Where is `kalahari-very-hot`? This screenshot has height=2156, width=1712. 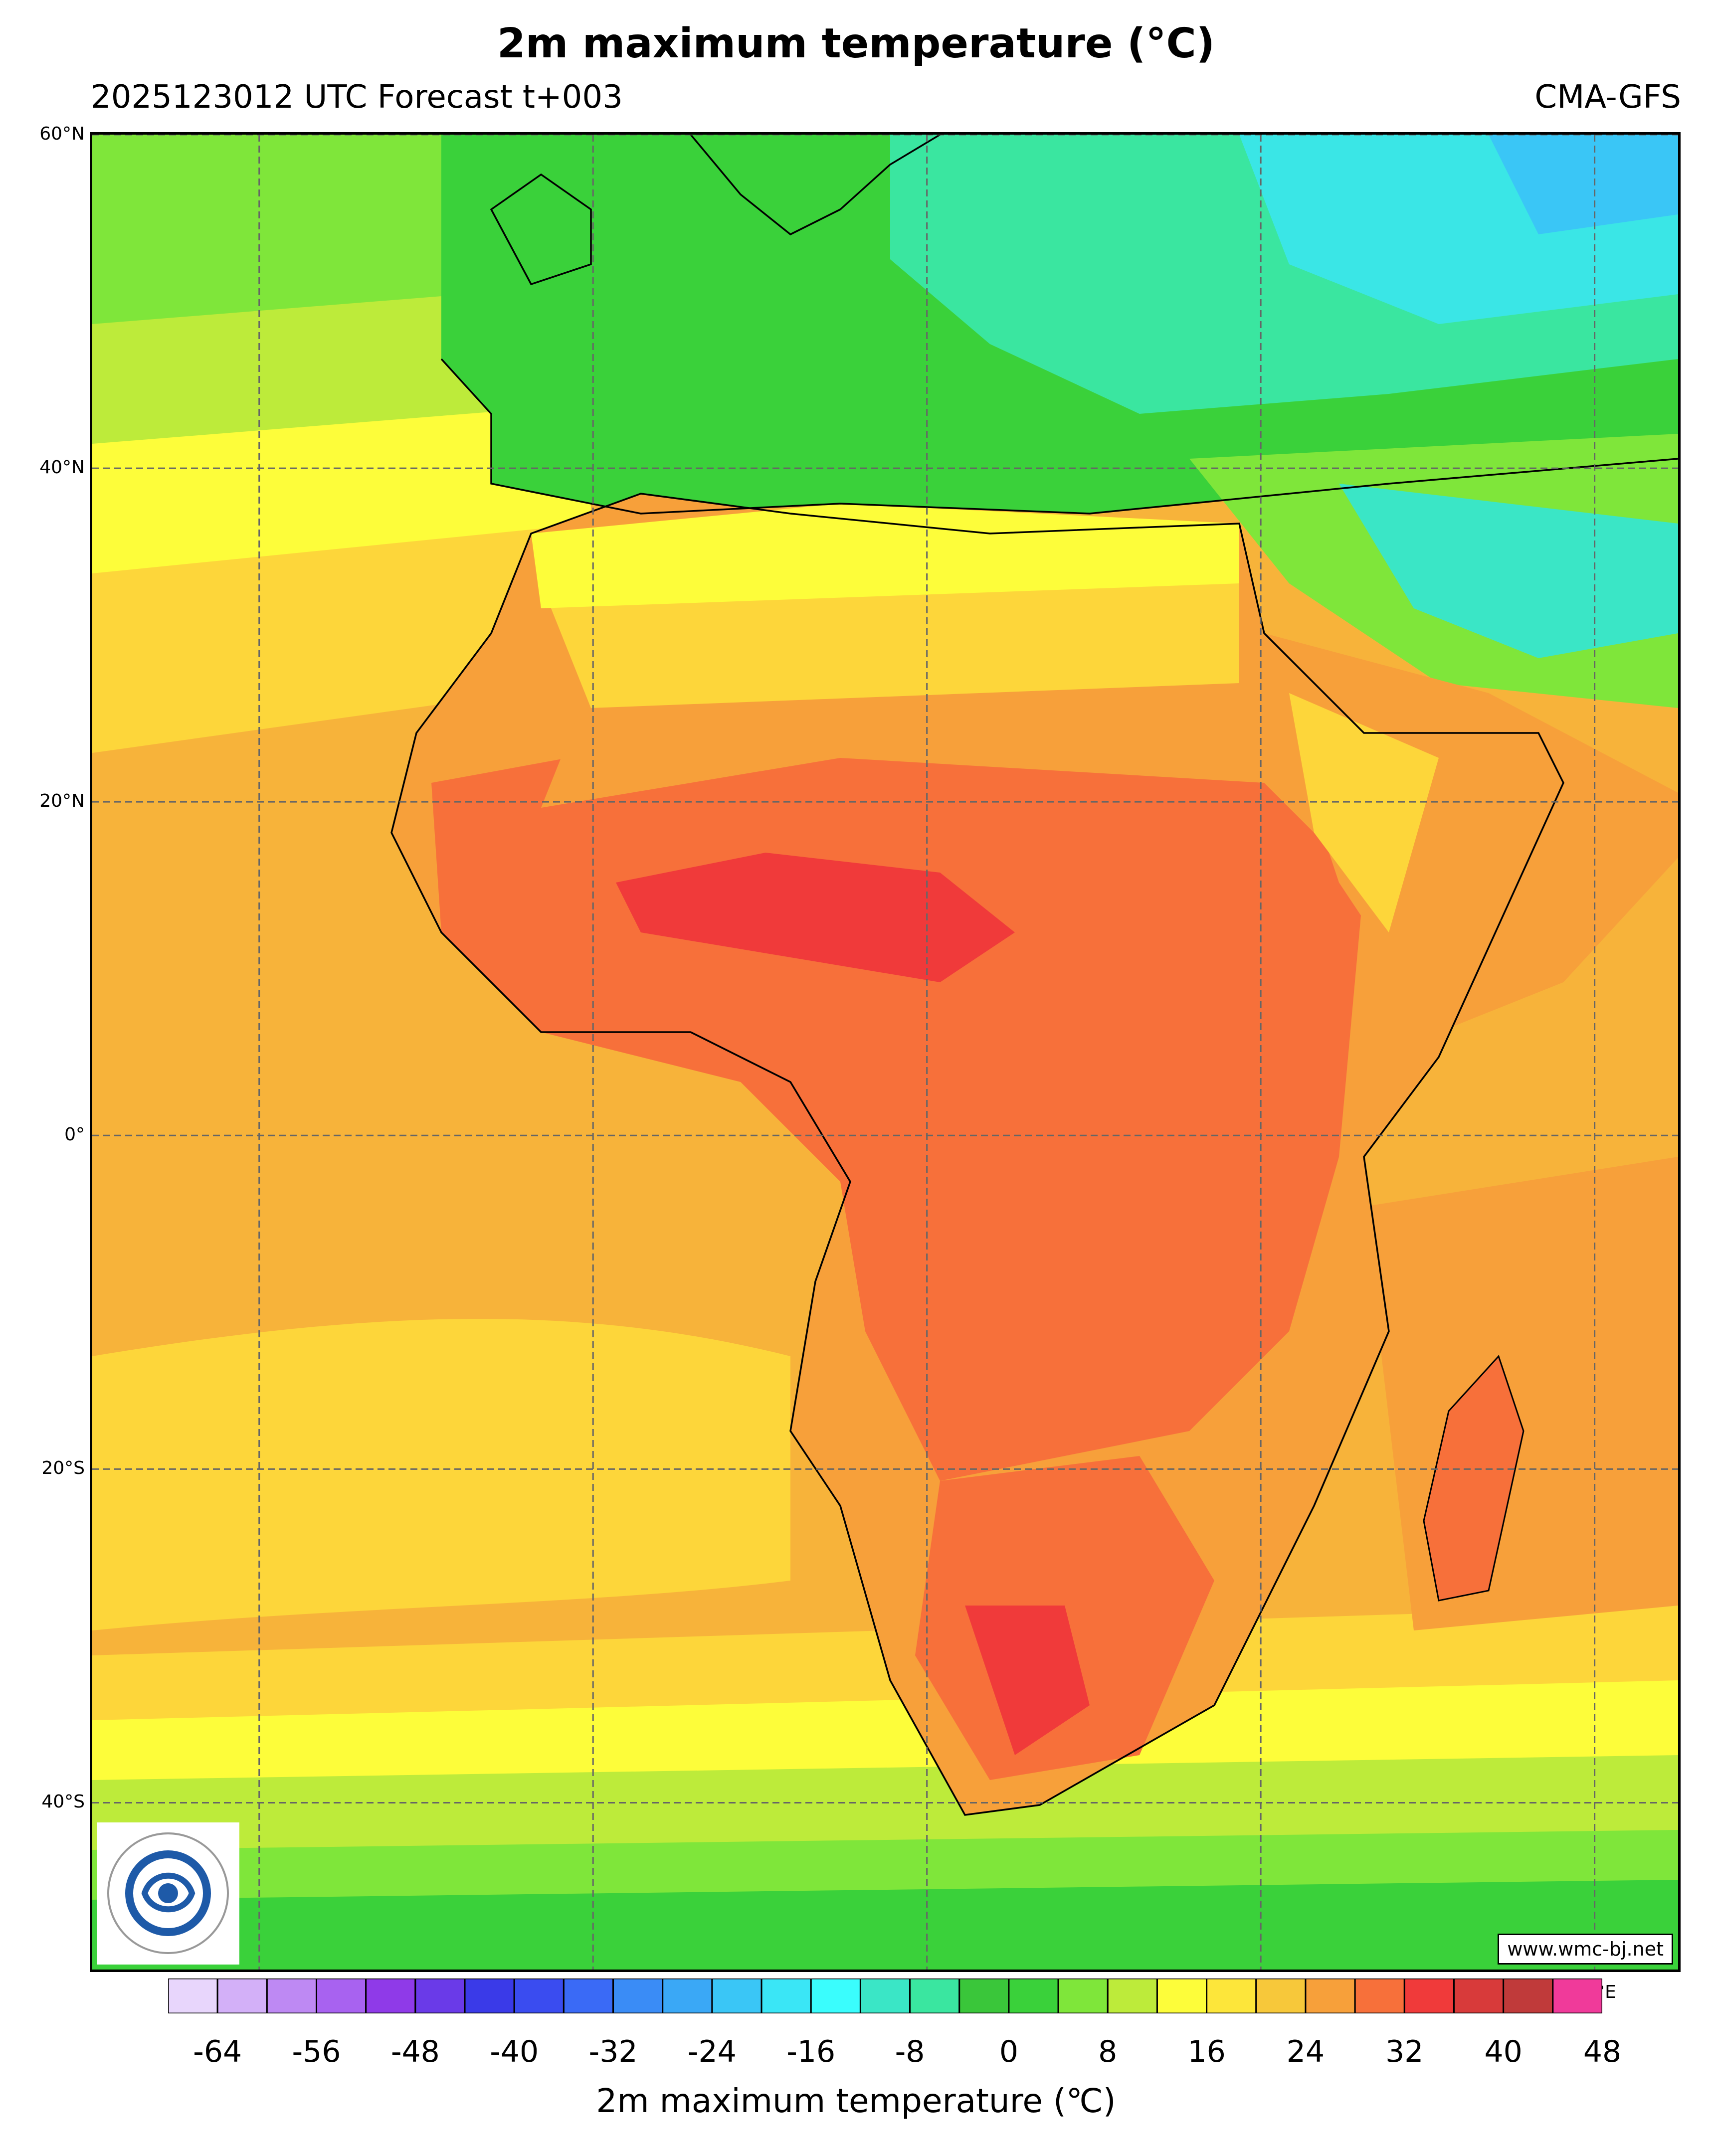 kalahari-very-hot is located at coordinates (1027, 1680).